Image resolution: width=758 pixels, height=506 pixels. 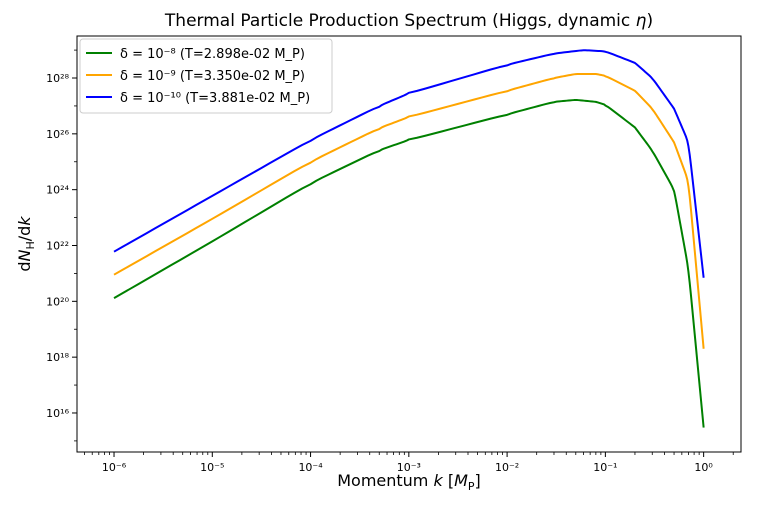 I want to click on x-tick-label: 10⁻², so click(x=507, y=467).